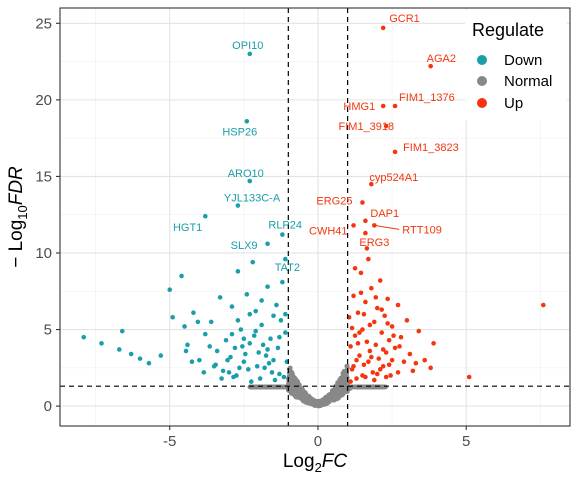  I want to click on gene-label: YJL133C-A, so click(252, 199).